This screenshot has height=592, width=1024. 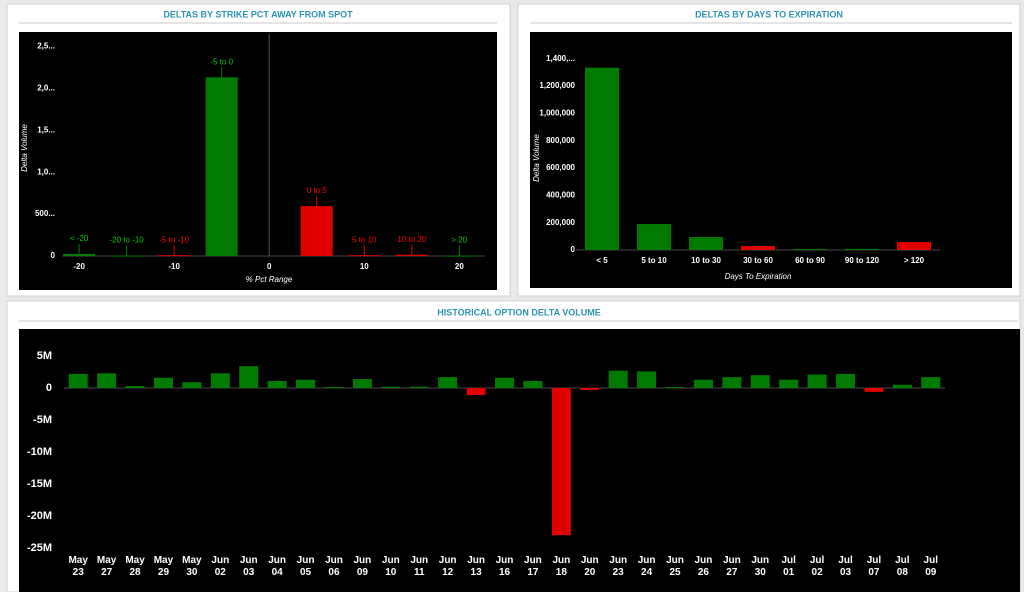 I want to click on y-tick-label: 5M, so click(x=44, y=356).